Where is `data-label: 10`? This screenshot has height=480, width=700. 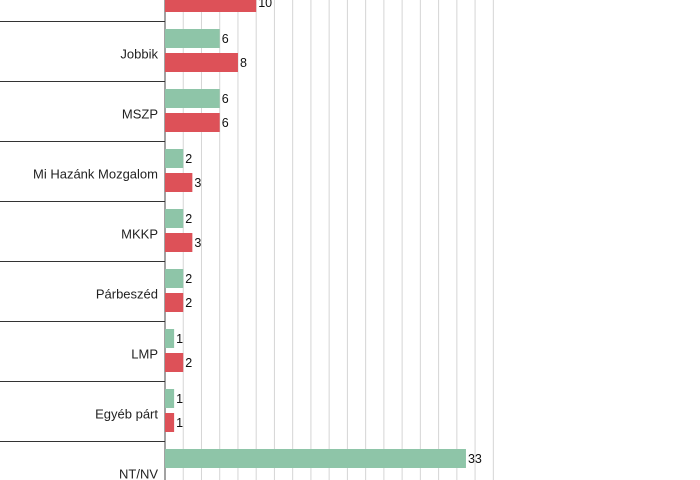
data-label: 10 is located at coordinates (265, 5).